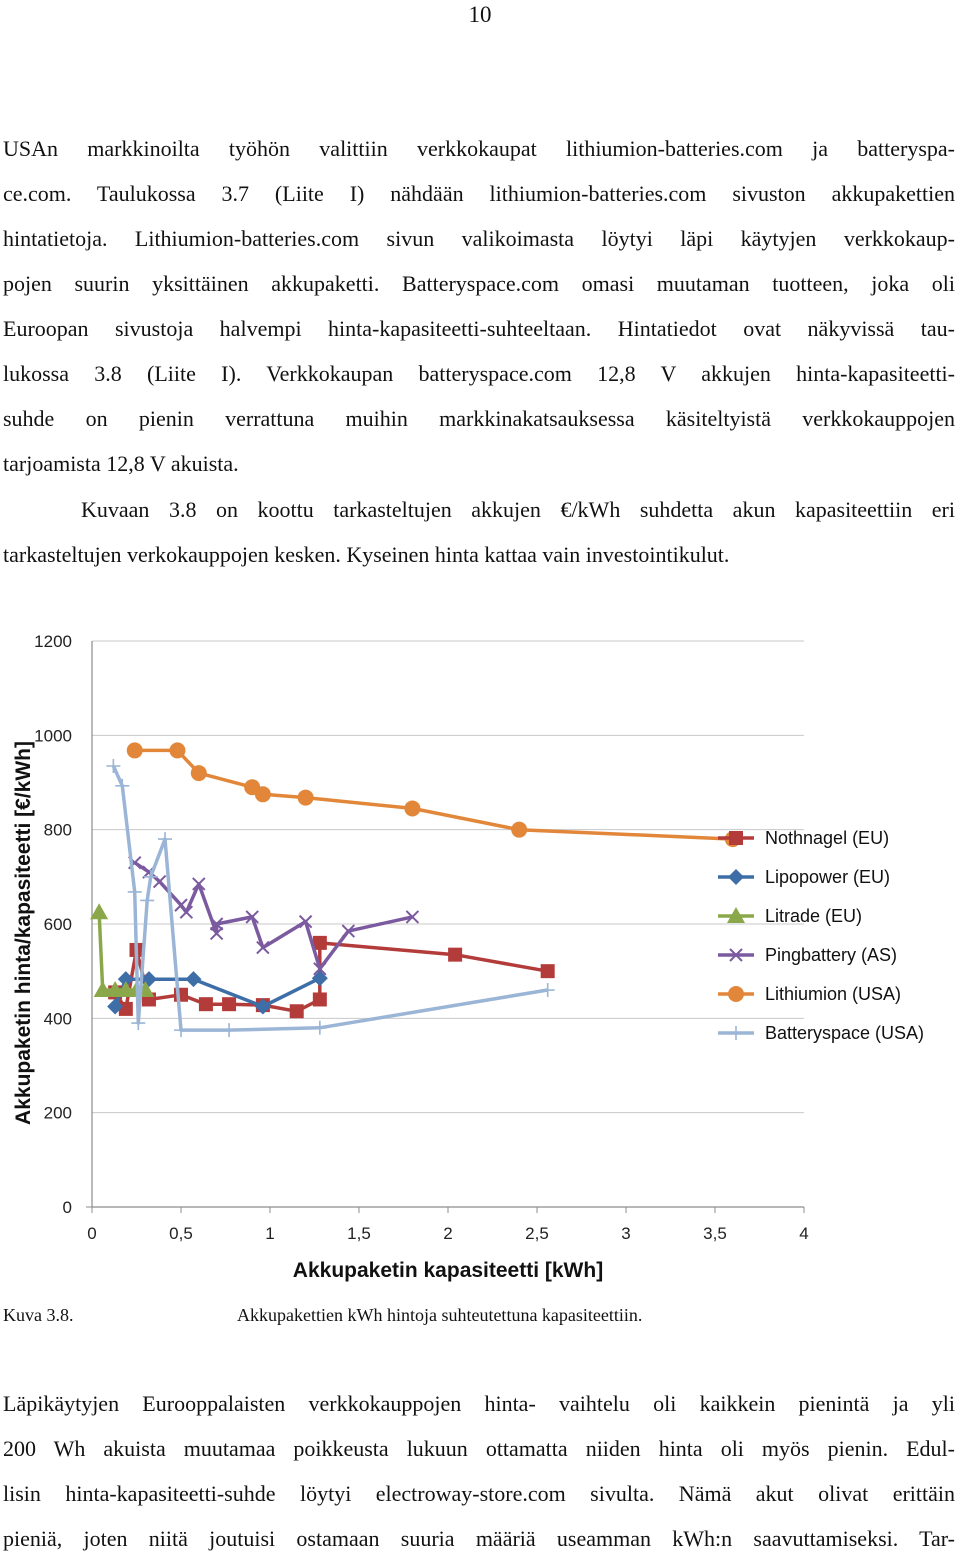  I want to click on x-tick-label: 0,5, so click(181, 1233).